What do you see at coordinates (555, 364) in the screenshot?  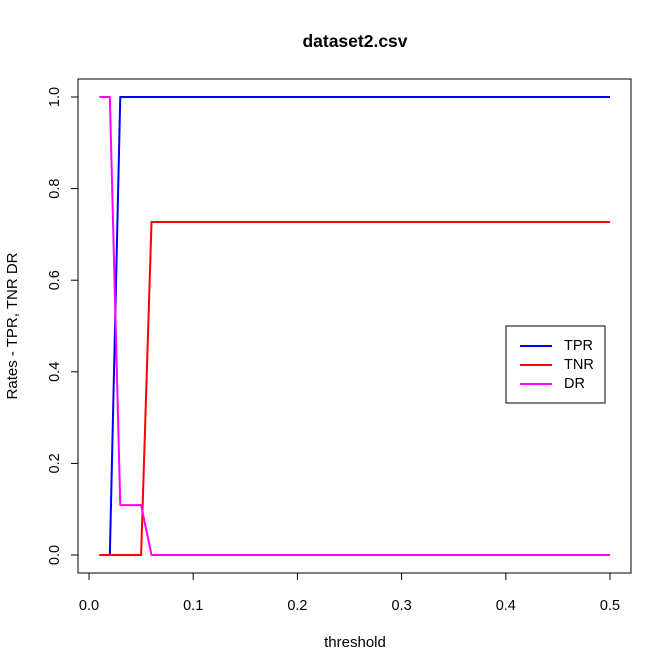 I see `legend: TPR TNR DR` at bounding box center [555, 364].